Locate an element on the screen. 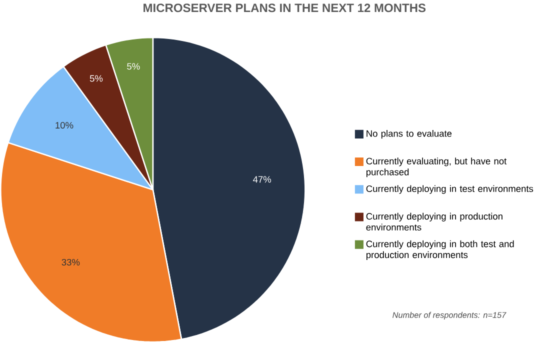 The height and width of the screenshot is (343, 551). legend-label: No plans to evaluate is located at coordinates (409, 134).